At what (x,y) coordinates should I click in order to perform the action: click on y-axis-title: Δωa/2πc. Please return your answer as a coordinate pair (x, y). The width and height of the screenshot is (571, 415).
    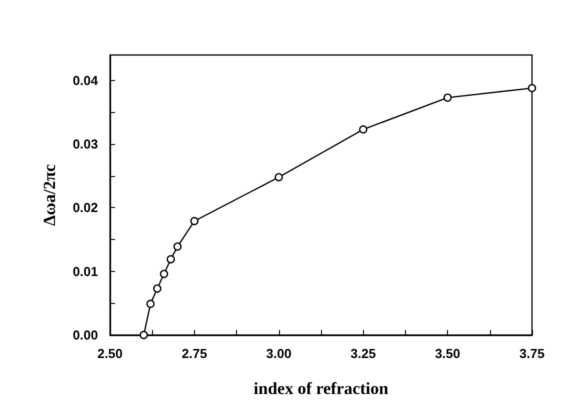
    Looking at the image, I should click on (49, 195).